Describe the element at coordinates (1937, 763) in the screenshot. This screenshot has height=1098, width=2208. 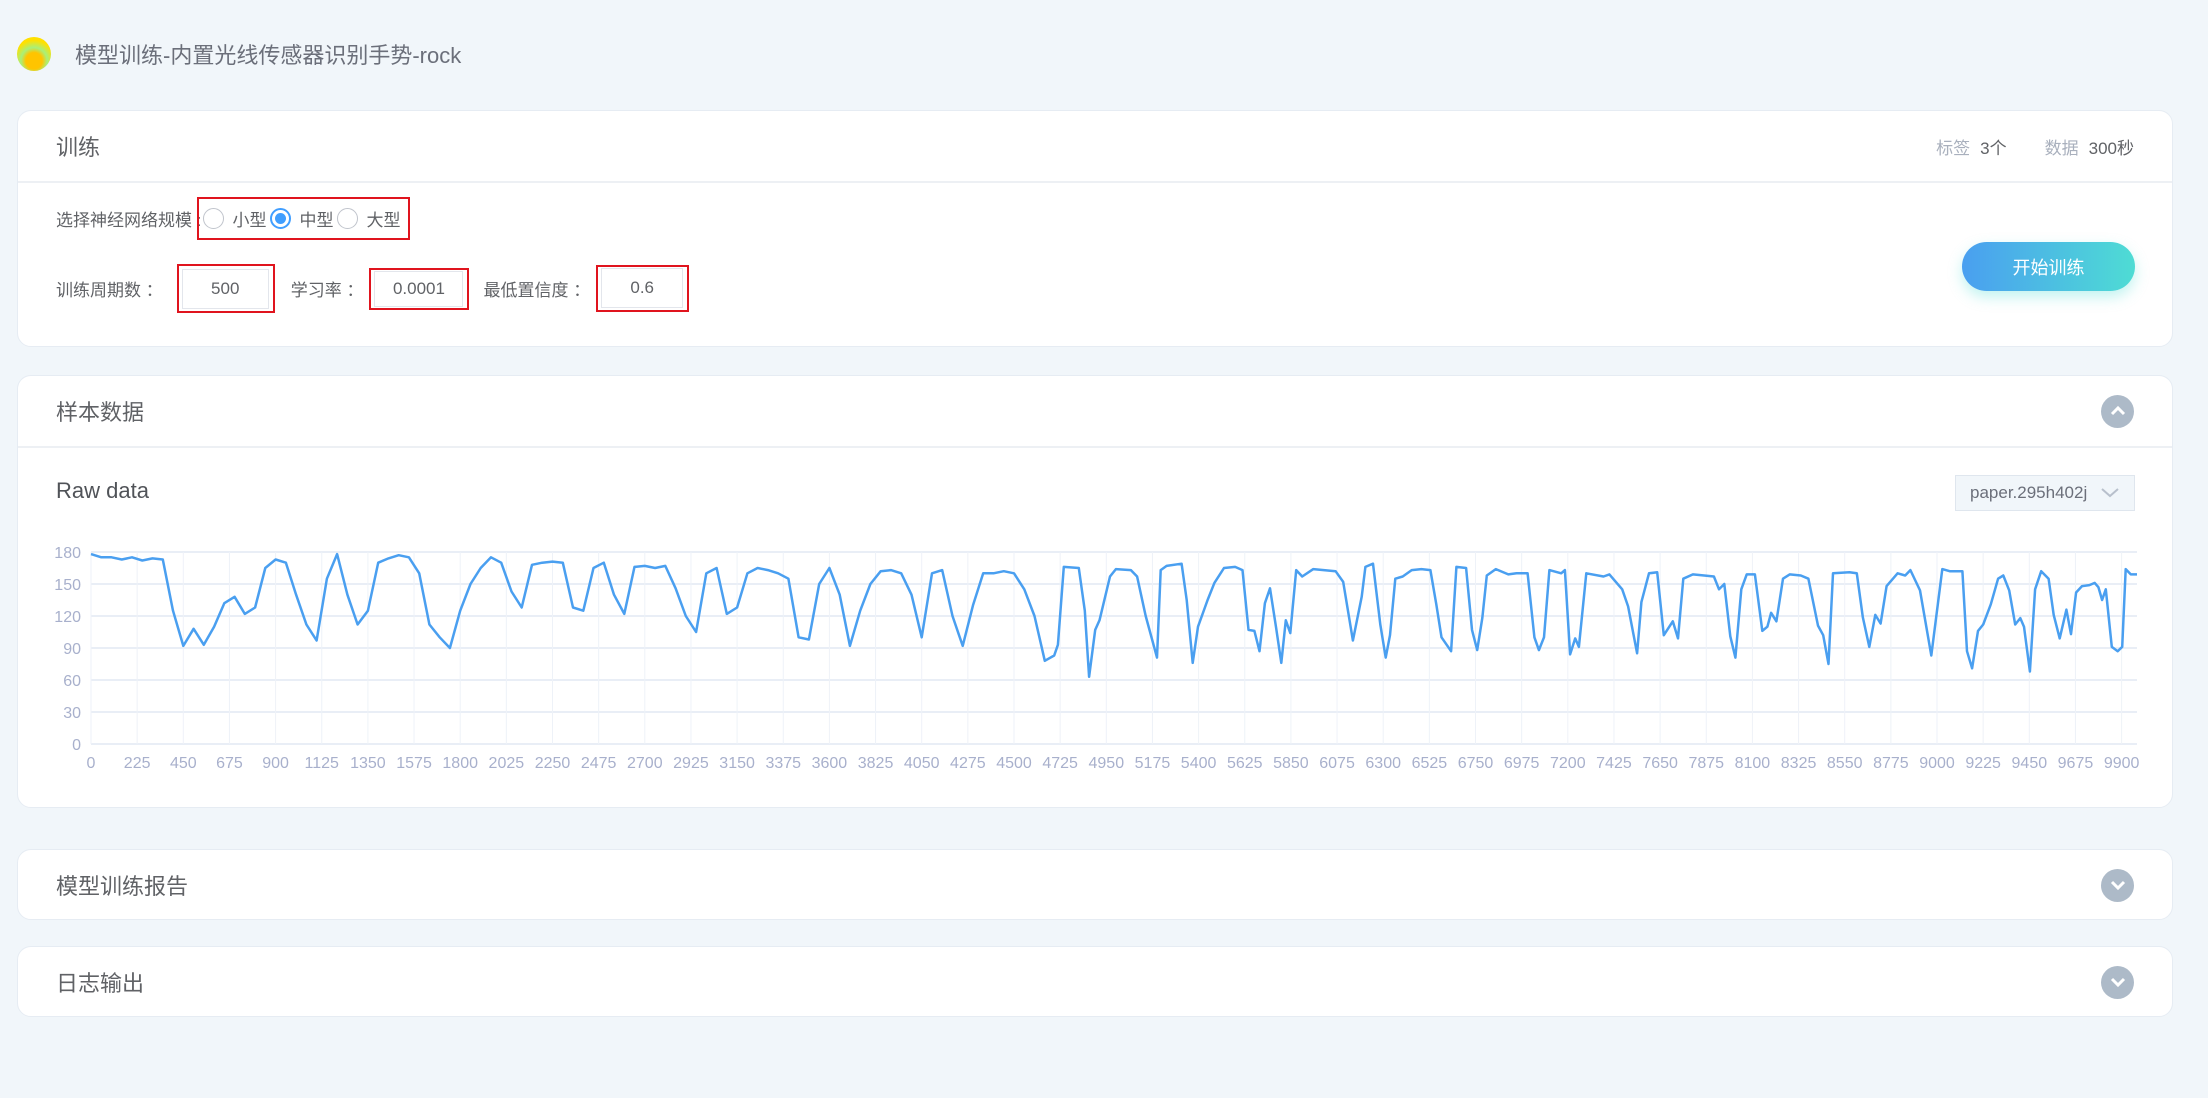
I see `x-tick-label: 9000` at that location.